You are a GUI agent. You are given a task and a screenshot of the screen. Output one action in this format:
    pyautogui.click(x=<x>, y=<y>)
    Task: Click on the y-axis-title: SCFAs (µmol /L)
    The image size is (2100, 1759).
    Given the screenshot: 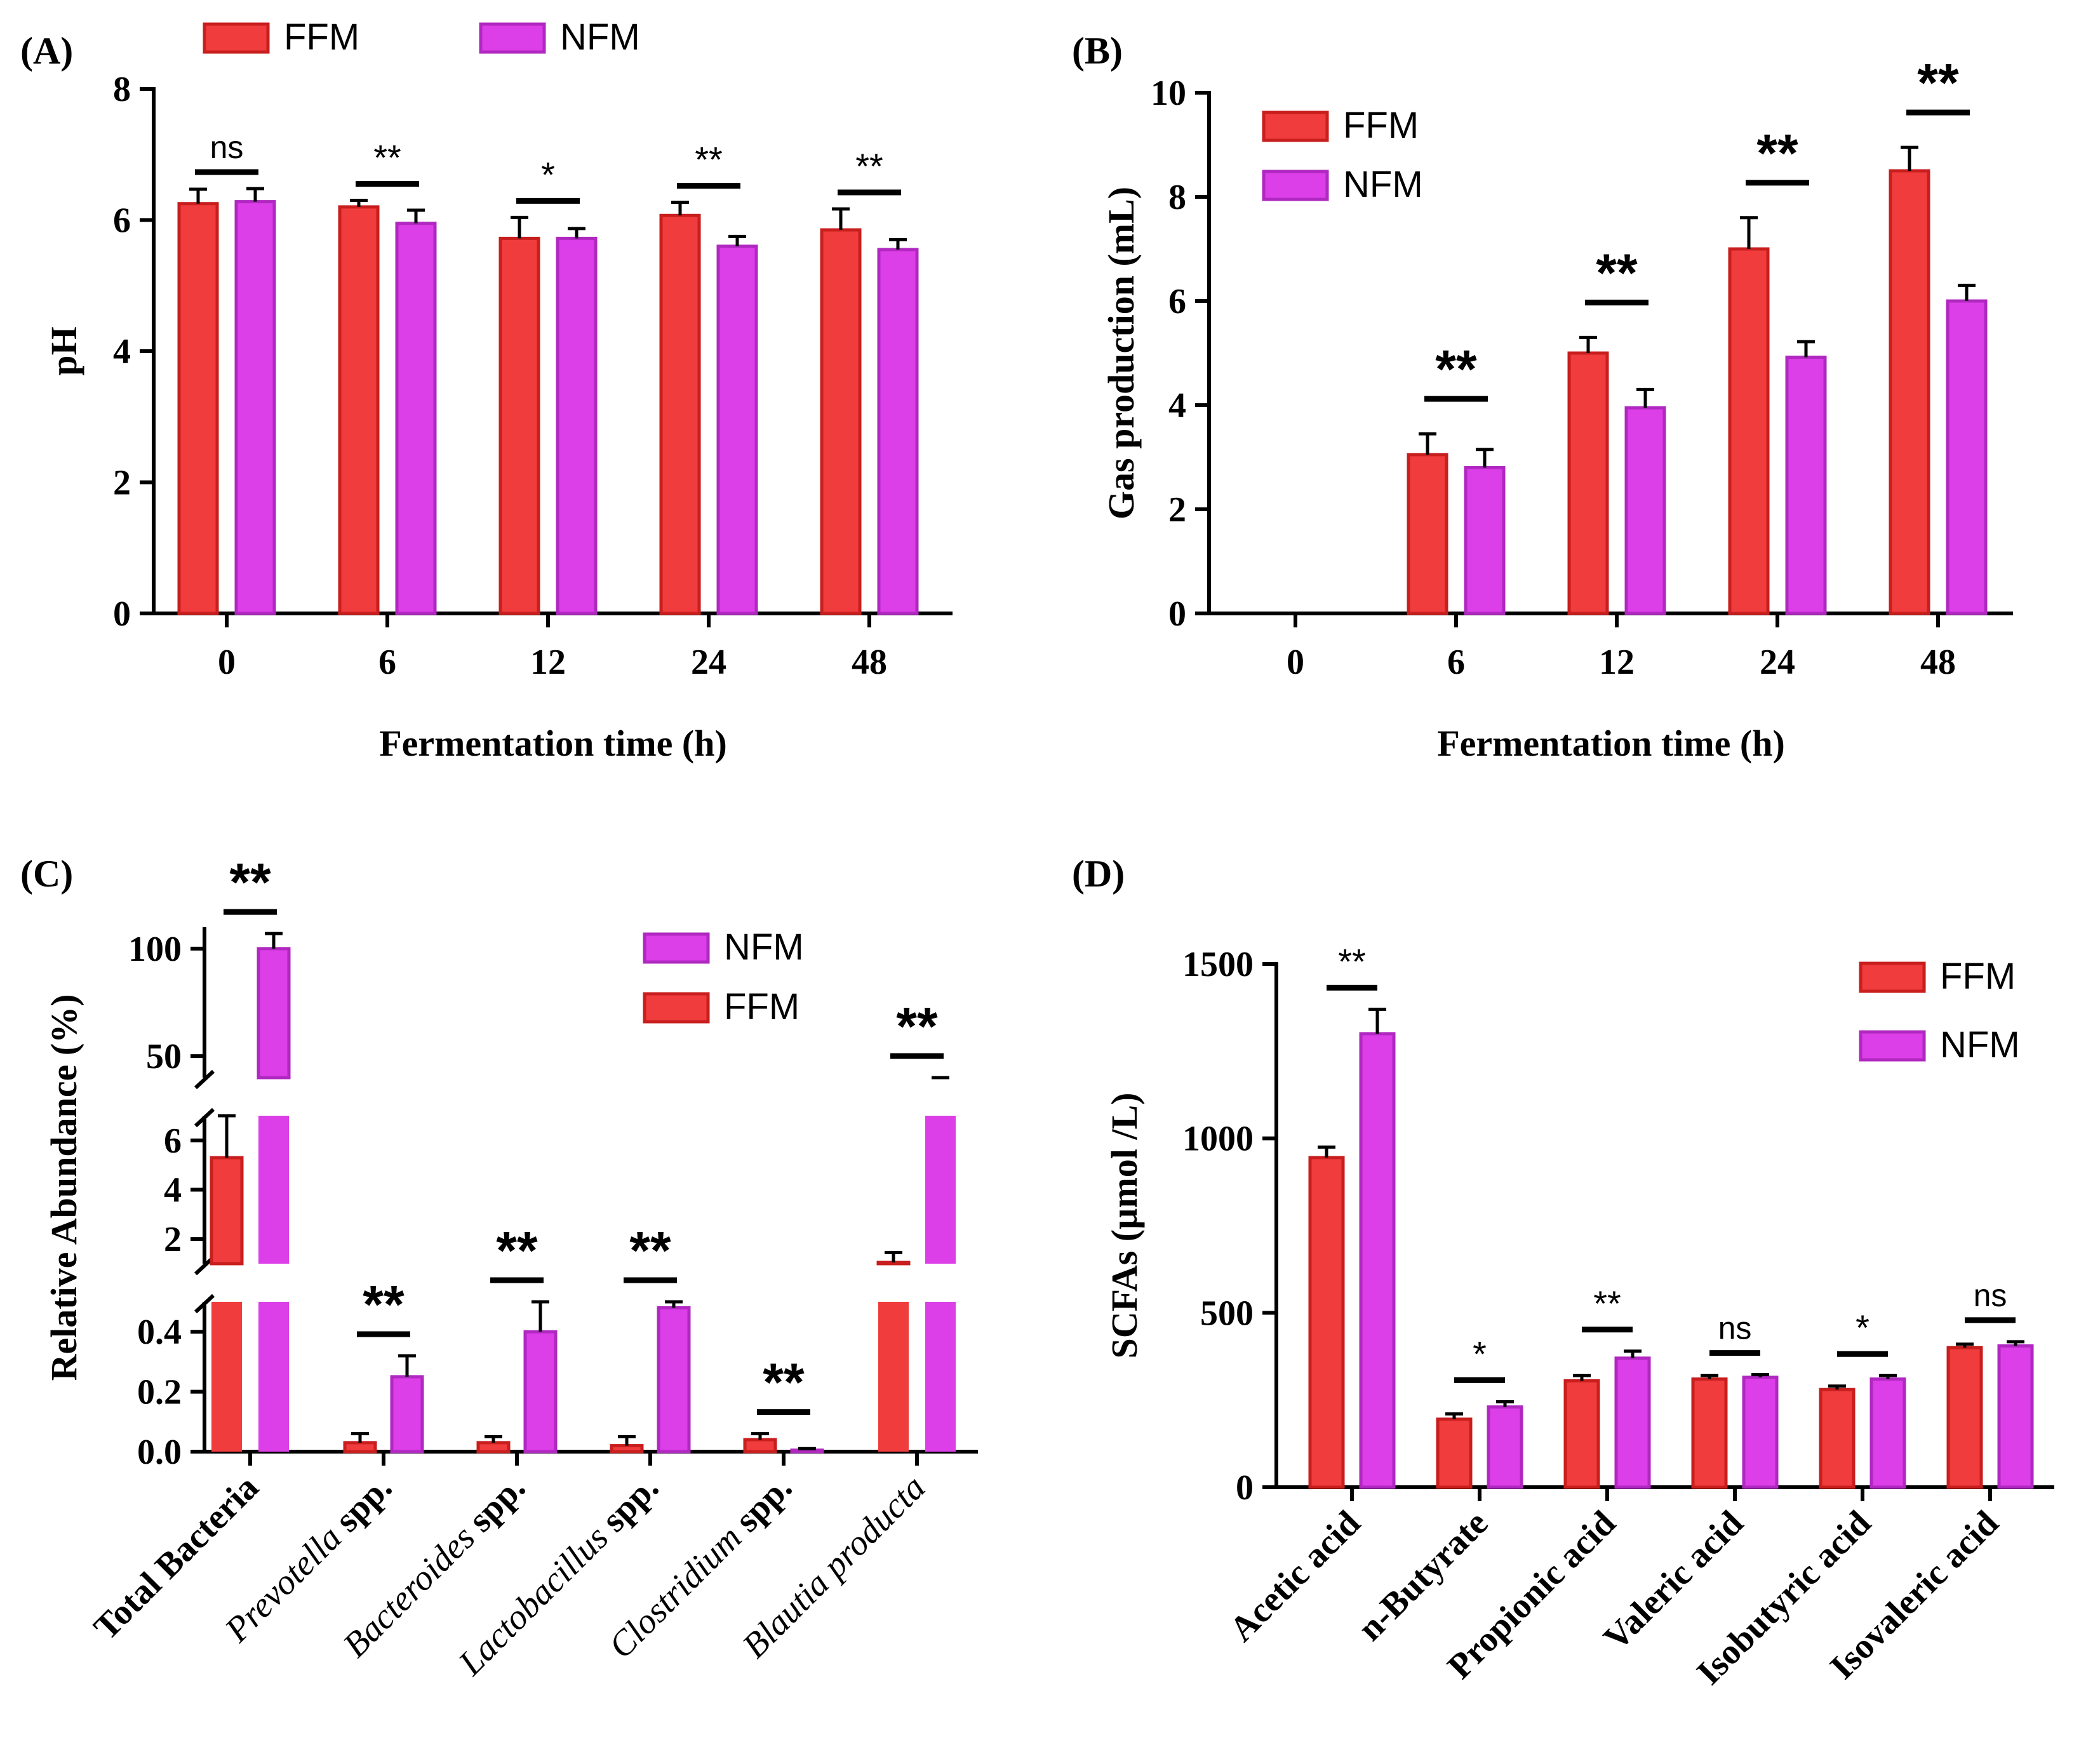 What is the action you would take?
    pyautogui.click(x=1124, y=1226)
    